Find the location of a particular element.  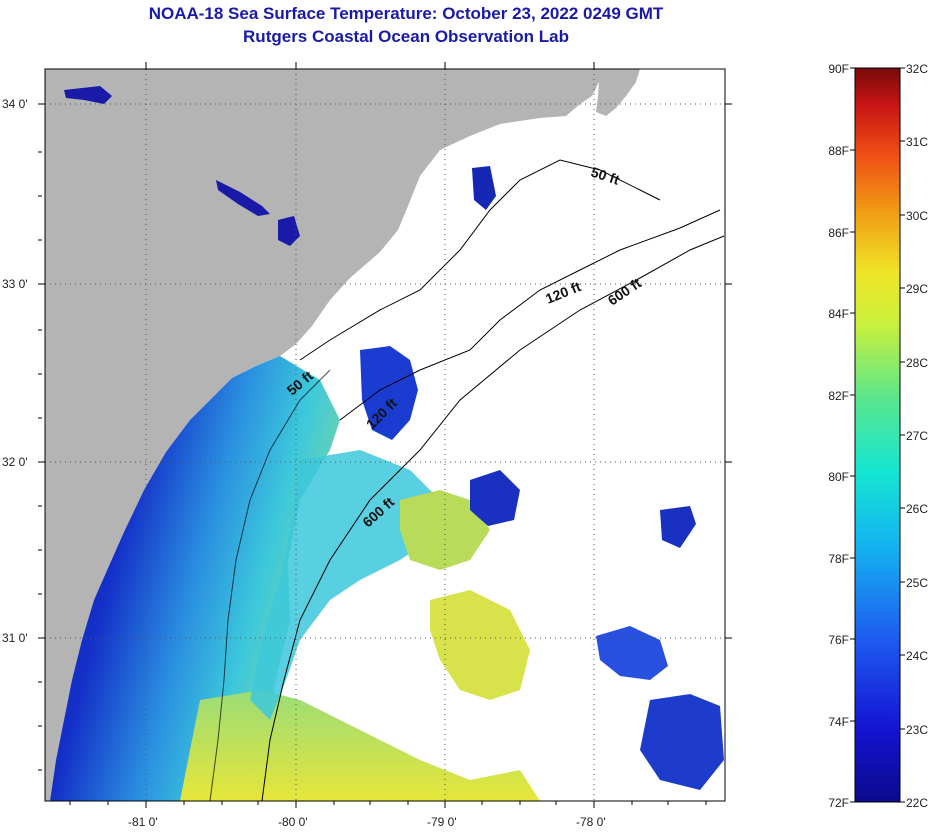

colorbar-f-label: 72F is located at coordinates (838, 803).